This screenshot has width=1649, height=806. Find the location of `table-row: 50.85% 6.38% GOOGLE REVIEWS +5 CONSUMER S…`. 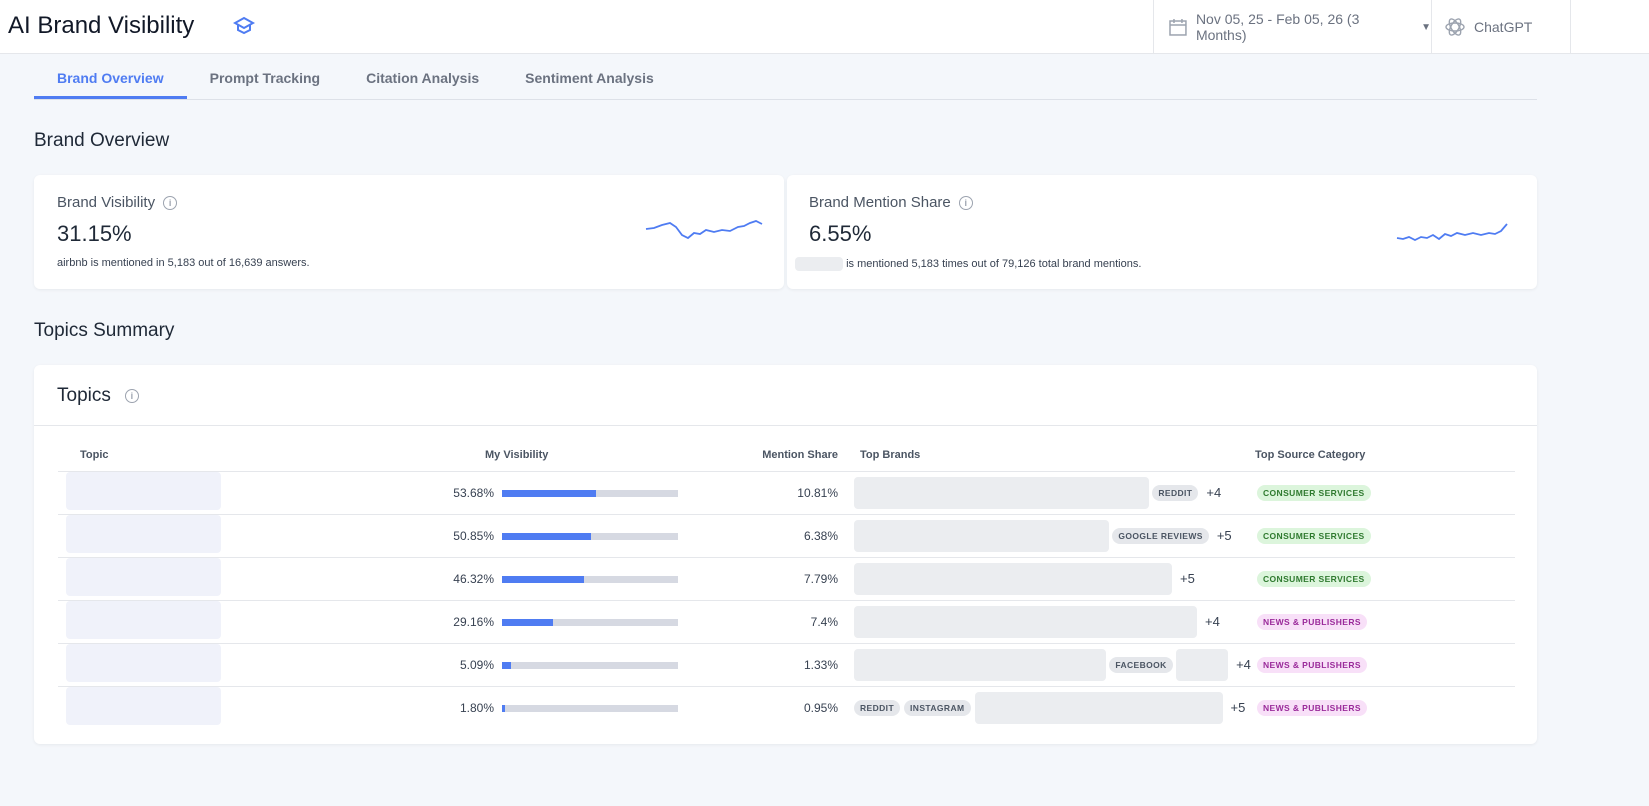

table-row: 50.85% 6.38% GOOGLE REVIEWS +5 CONSUMER S… is located at coordinates (786, 536).